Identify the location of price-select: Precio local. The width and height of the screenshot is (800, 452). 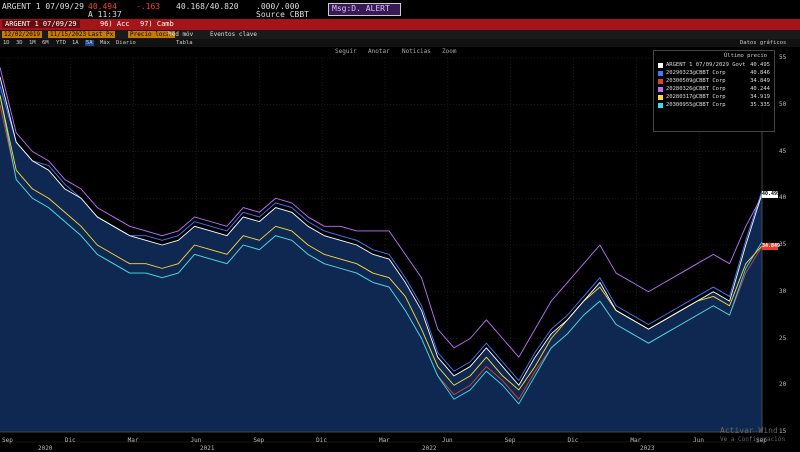
(152, 34).